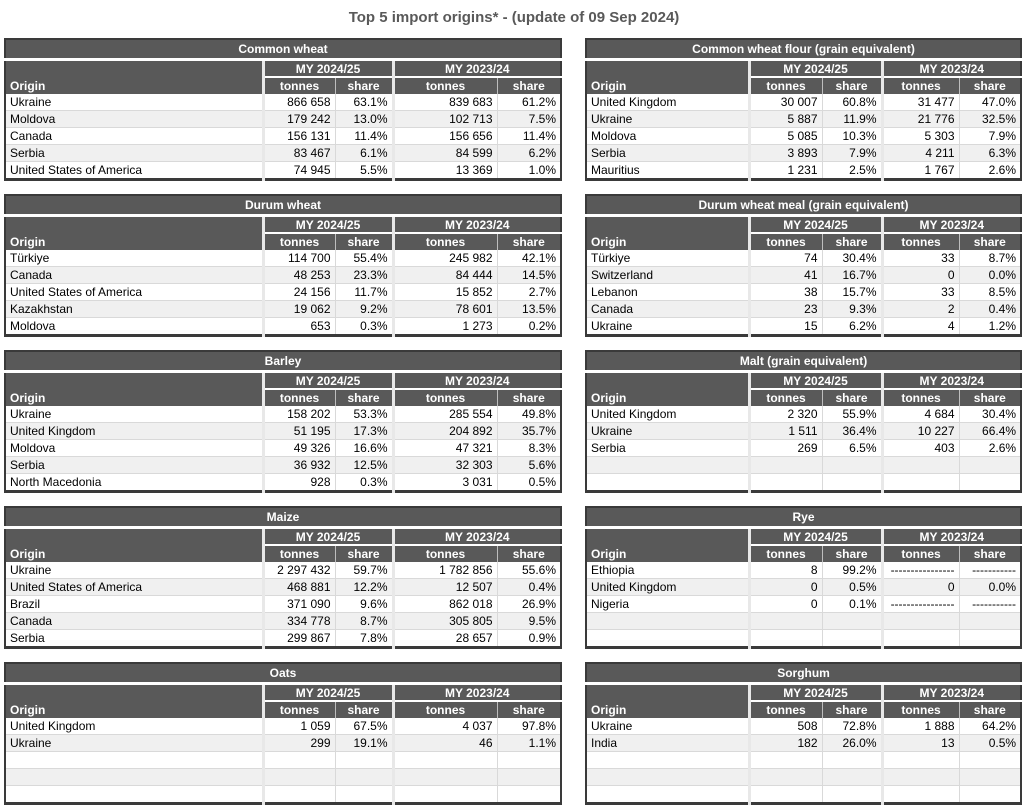 The width and height of the screenshot is (1028, 805). Describe the element at coordinates (445, 309) in the screenshot. I see `tonnes-previous-cell: 78 601` at that location.